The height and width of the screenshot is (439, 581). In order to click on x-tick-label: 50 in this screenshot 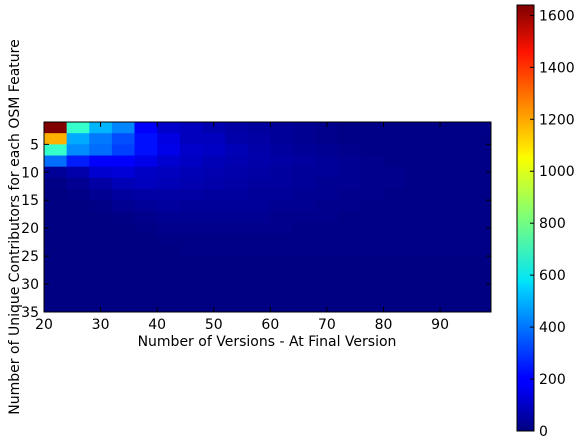, I will do `click(214, 325)`.